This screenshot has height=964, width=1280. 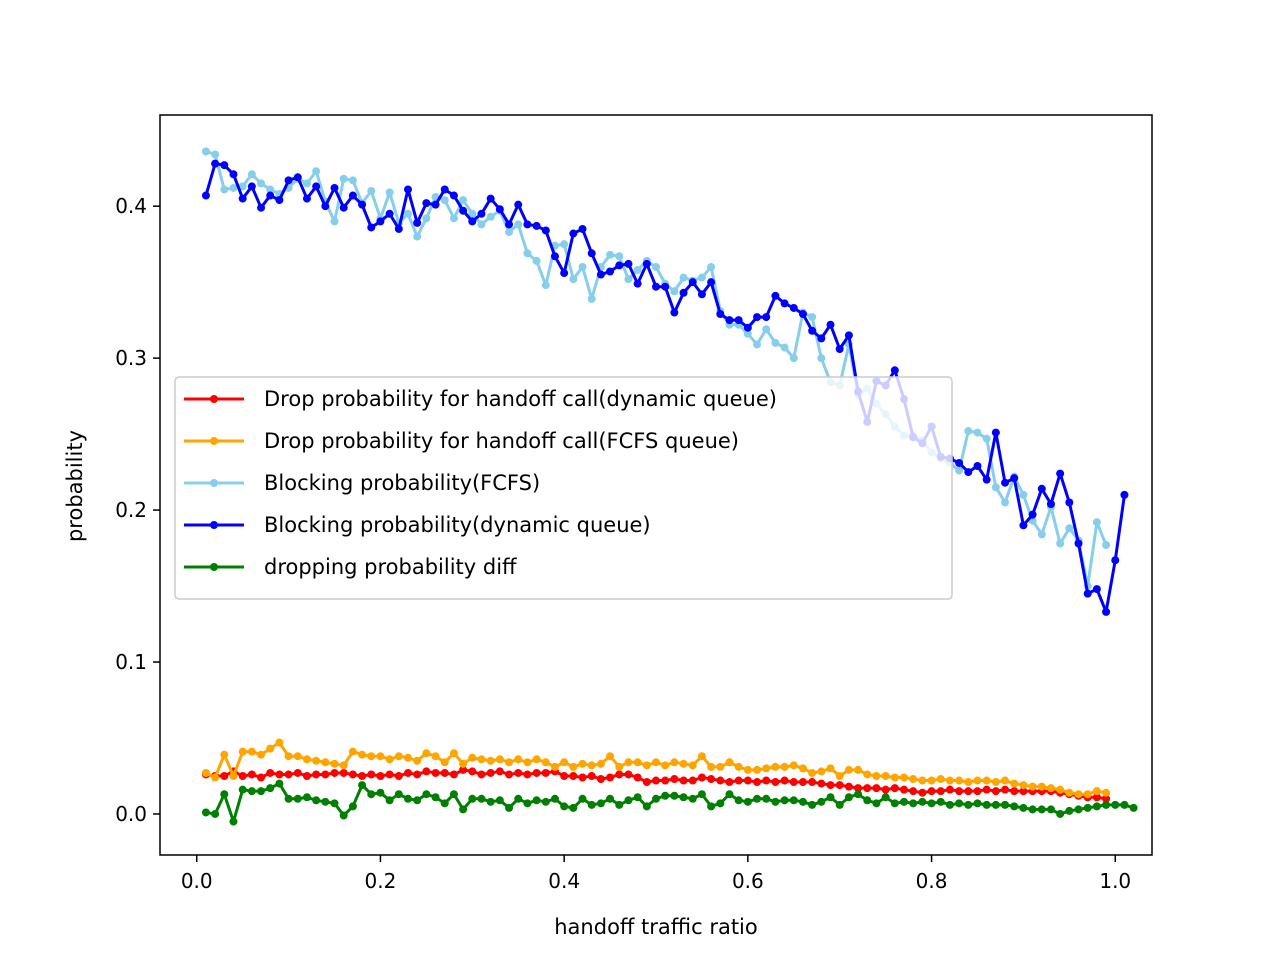 I want to click on x-tick-label-6: 1.0, so click(x=1115, y=881).